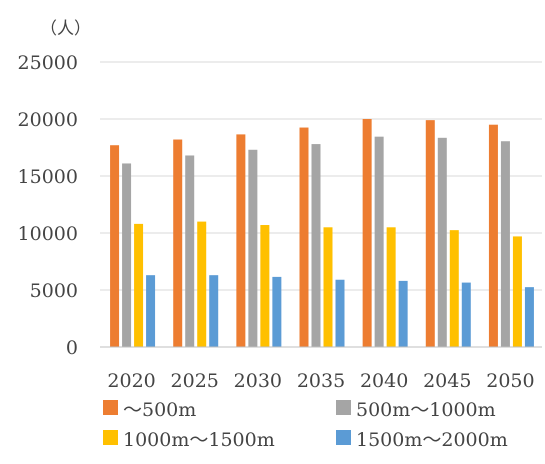 The width and height of the screenshot is (545, 464). I want to click on legend-label-2: 1000m～1500m, so click(199, 440).